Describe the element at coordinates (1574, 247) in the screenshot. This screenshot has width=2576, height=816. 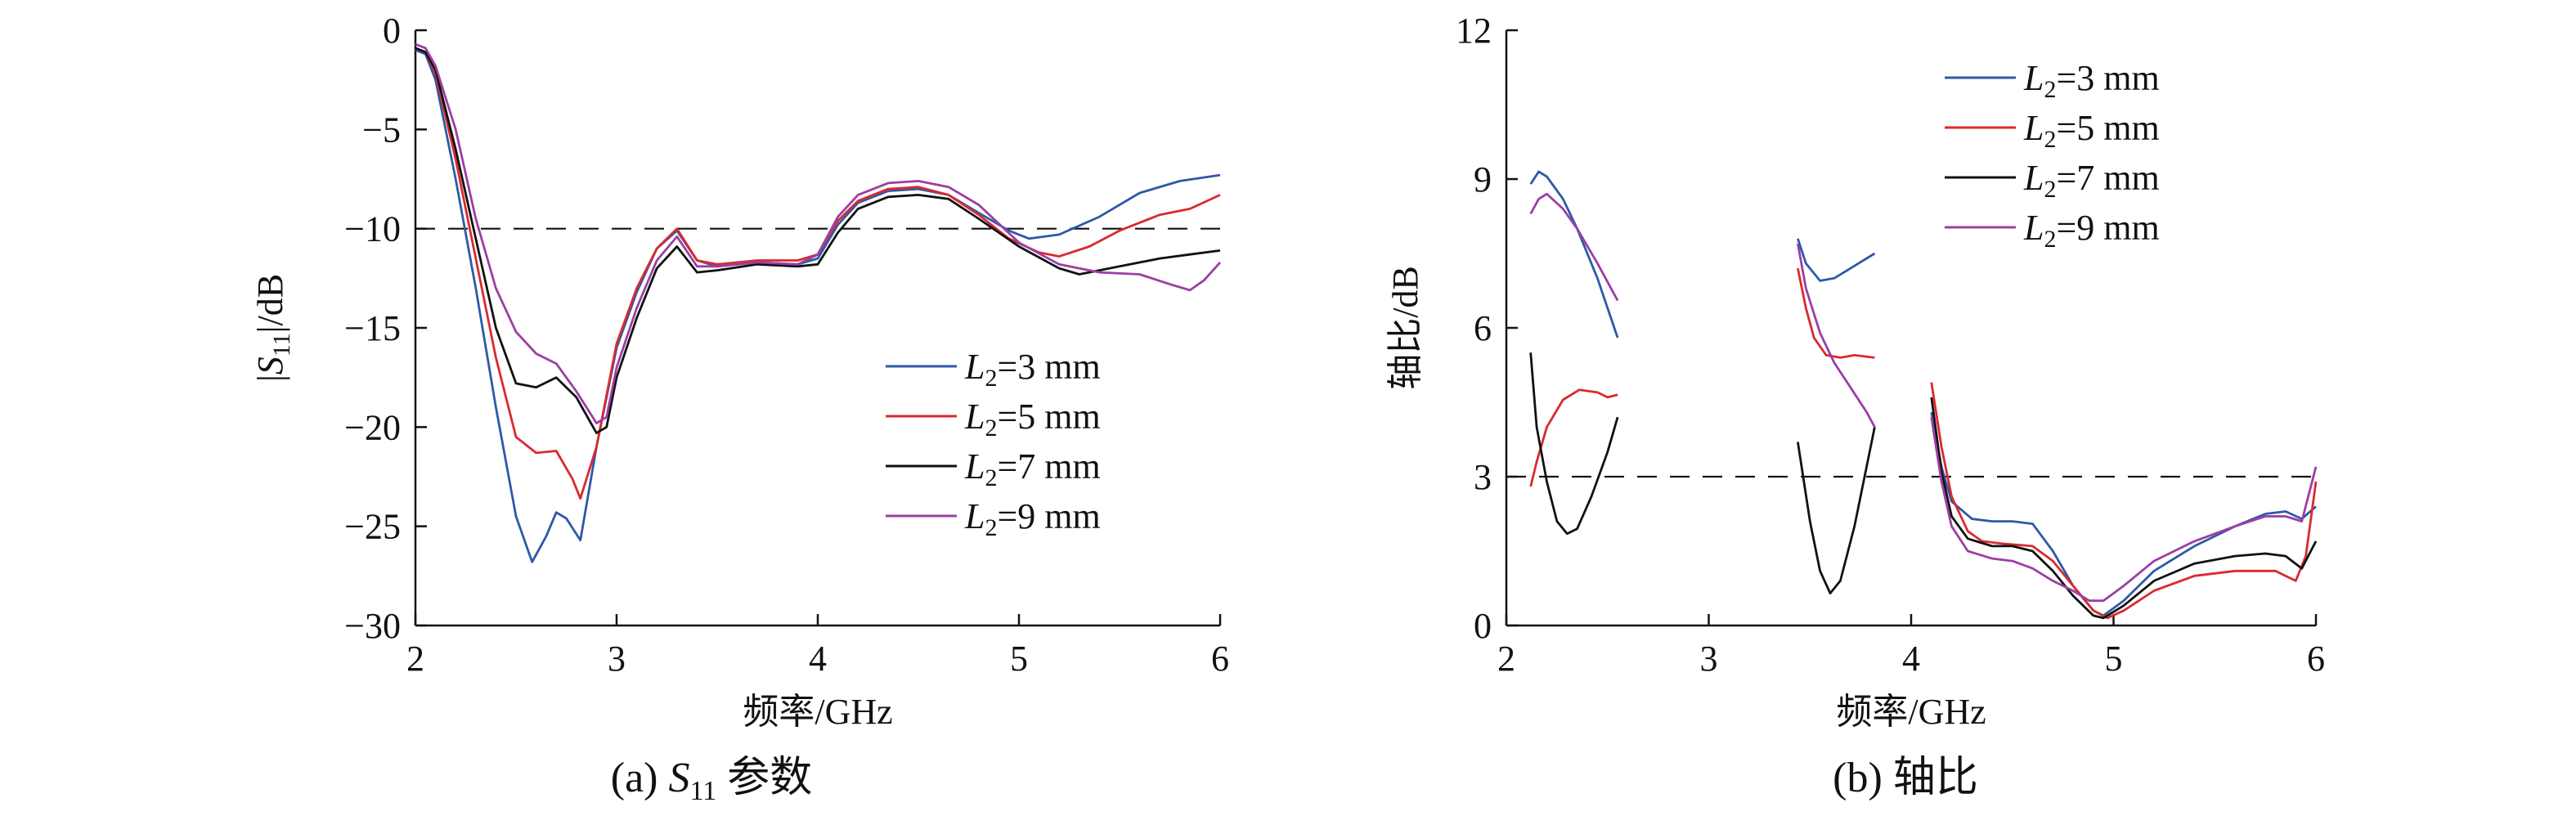
I see `series-line-2-4-seg1` at that location.